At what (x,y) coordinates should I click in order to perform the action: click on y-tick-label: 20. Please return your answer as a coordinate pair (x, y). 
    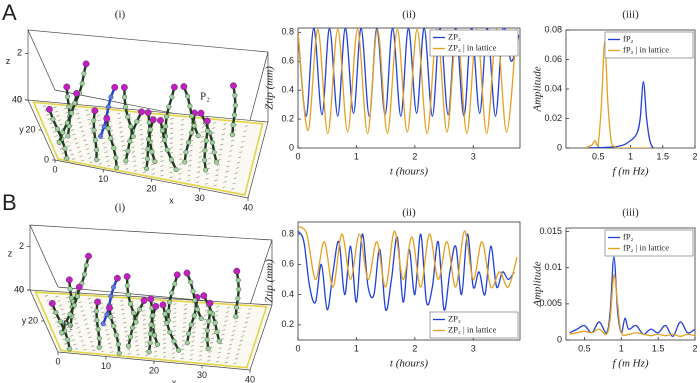
    Looking at the image, I should click on (30, 129).